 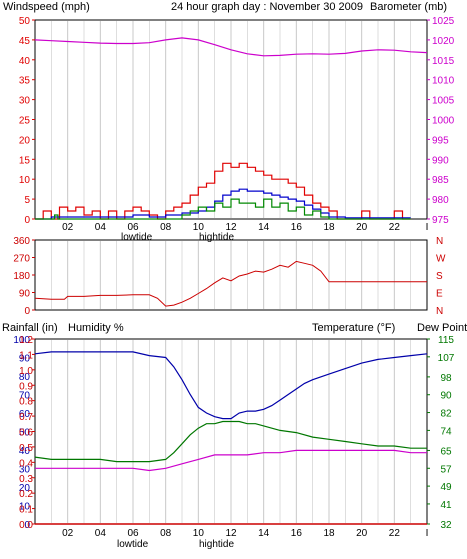 I want to click on rain-tick-8: 0.8, so click(x=26, y=402).